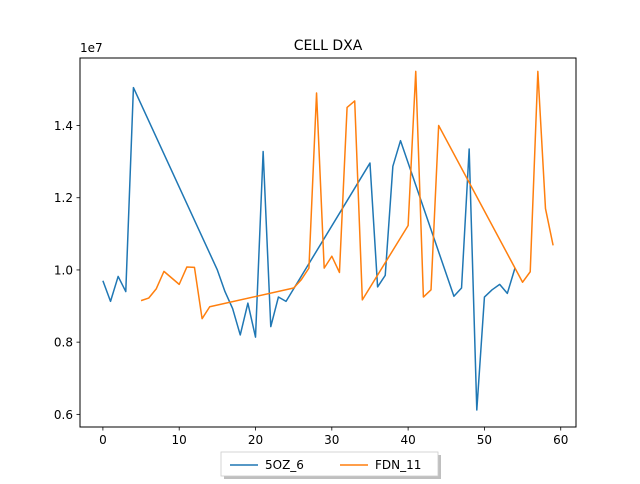  Describe the element at coordinates (63, 126) in the screenshot. I see `y-tick-label: 1.4` at that location.